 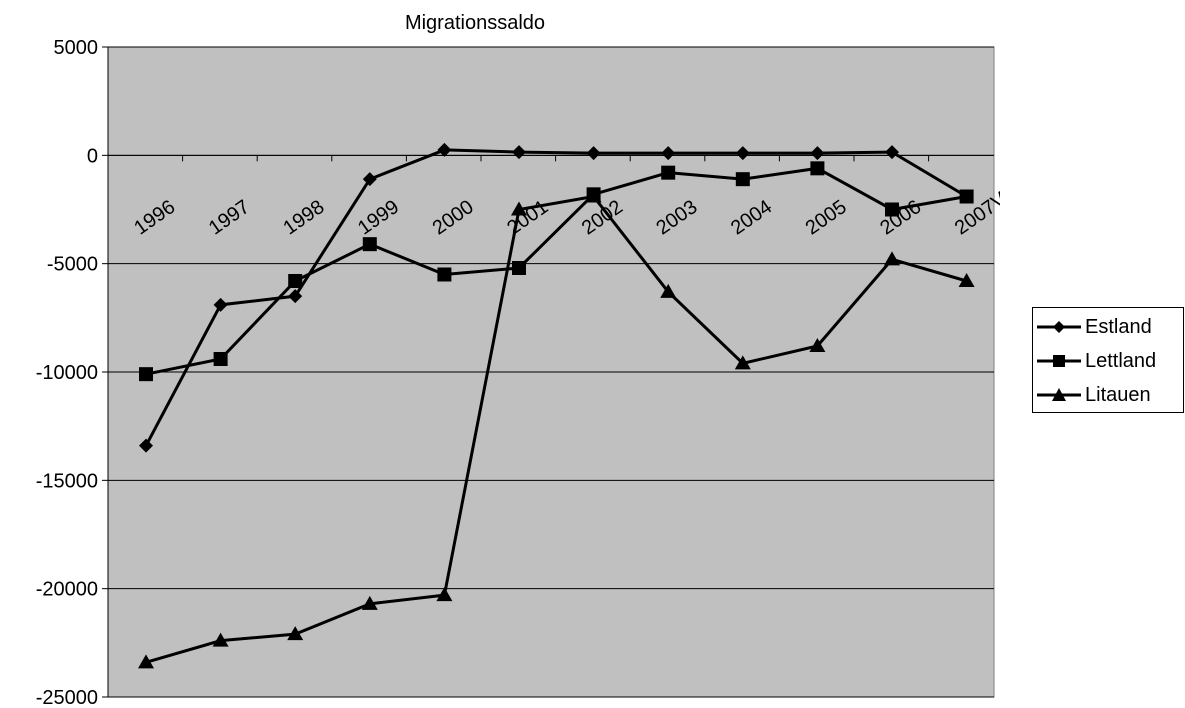 What do you see at coordinates (1059, 327) in the screenshot?
I see `diamond-marker-icon` at bounding box center [1059, 327].